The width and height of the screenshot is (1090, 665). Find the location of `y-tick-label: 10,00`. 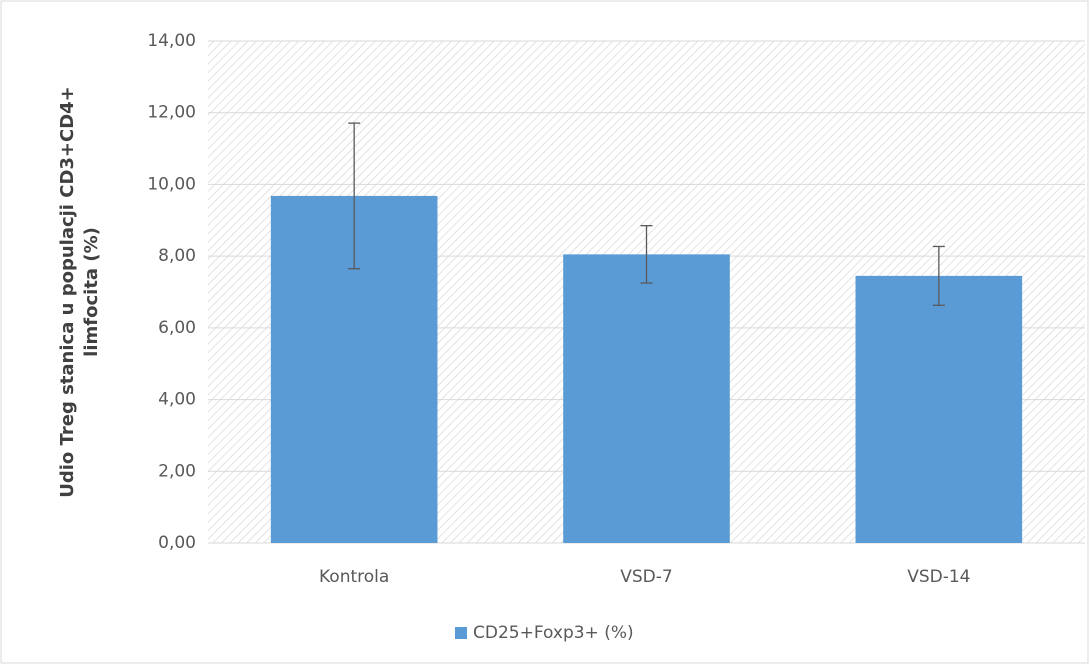

y-tick-label: 10,00 is located at coordinates (171, 184).